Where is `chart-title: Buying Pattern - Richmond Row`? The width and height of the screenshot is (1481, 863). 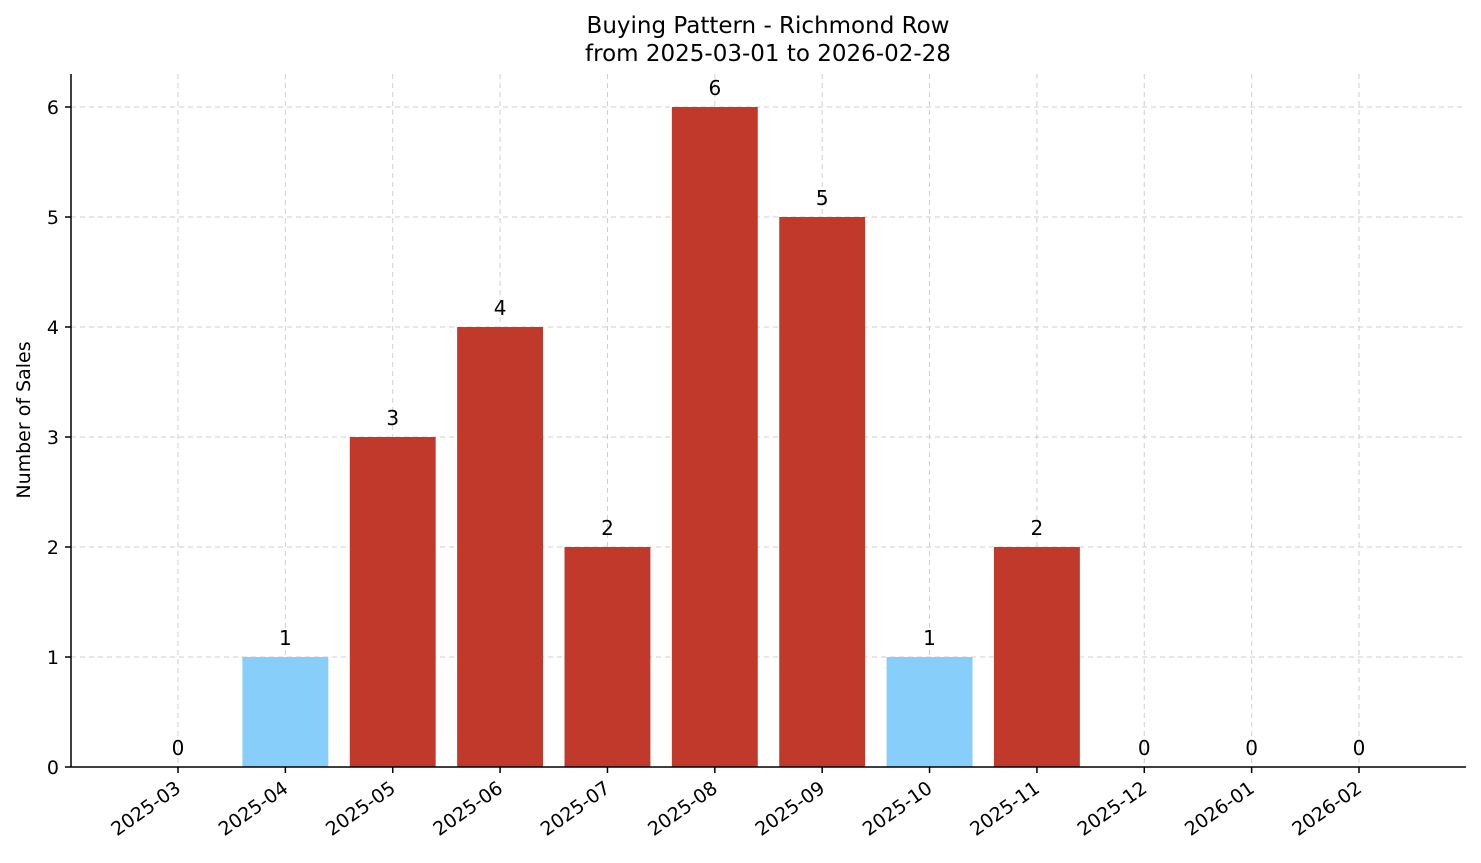
chart-title: Buying Pattern - Richmond Row is located at coordinates (768, 26).